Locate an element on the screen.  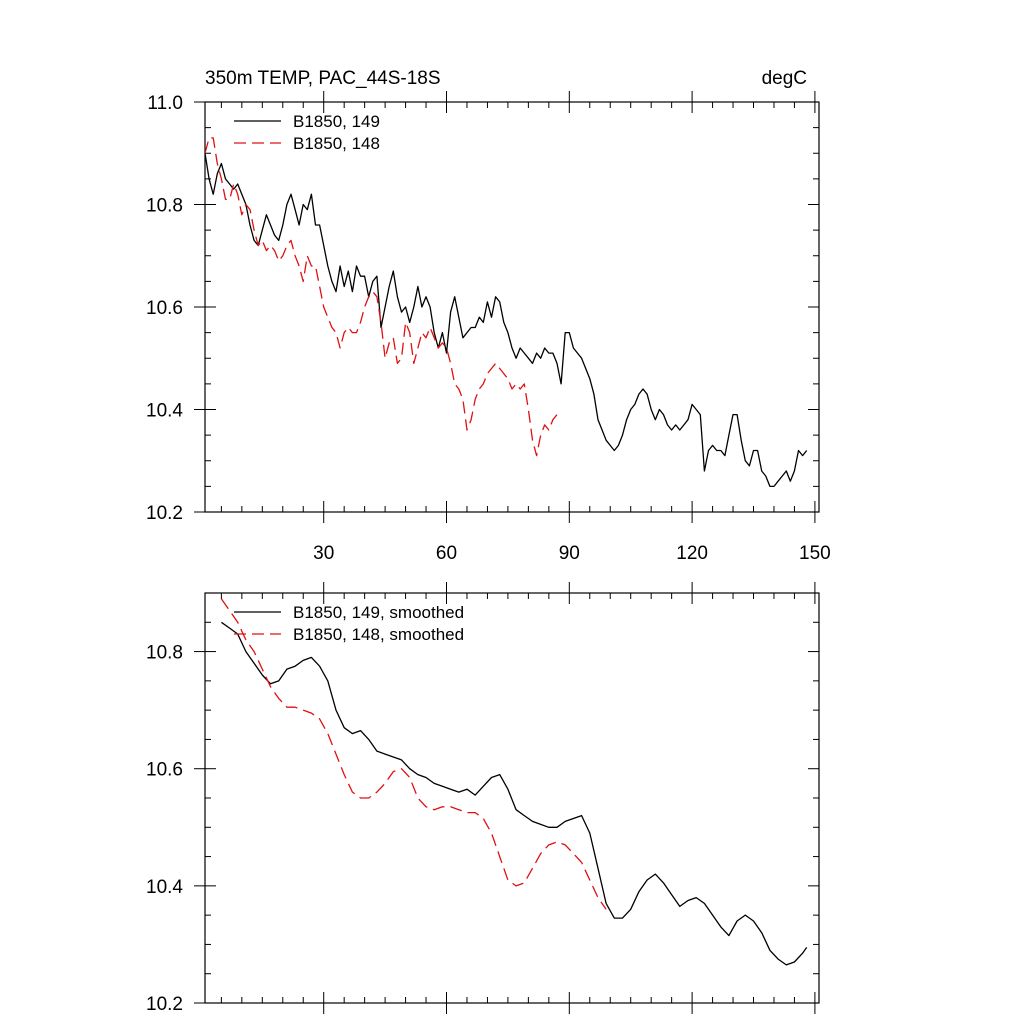
y-tick-label: 11.0 is located at coordinates (165, 103).